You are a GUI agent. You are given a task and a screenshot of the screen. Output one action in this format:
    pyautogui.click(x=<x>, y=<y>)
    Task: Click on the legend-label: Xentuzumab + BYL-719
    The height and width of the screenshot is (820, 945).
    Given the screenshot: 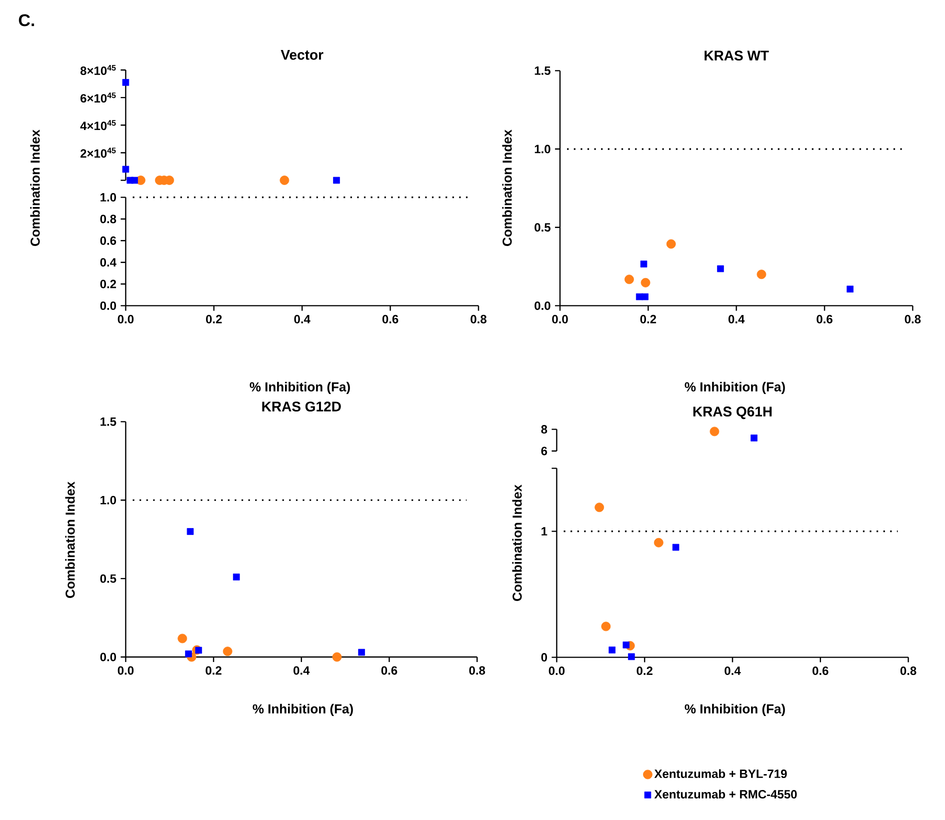 What is the action you would take?
    pyautogui.click(x=720, y=773)
    